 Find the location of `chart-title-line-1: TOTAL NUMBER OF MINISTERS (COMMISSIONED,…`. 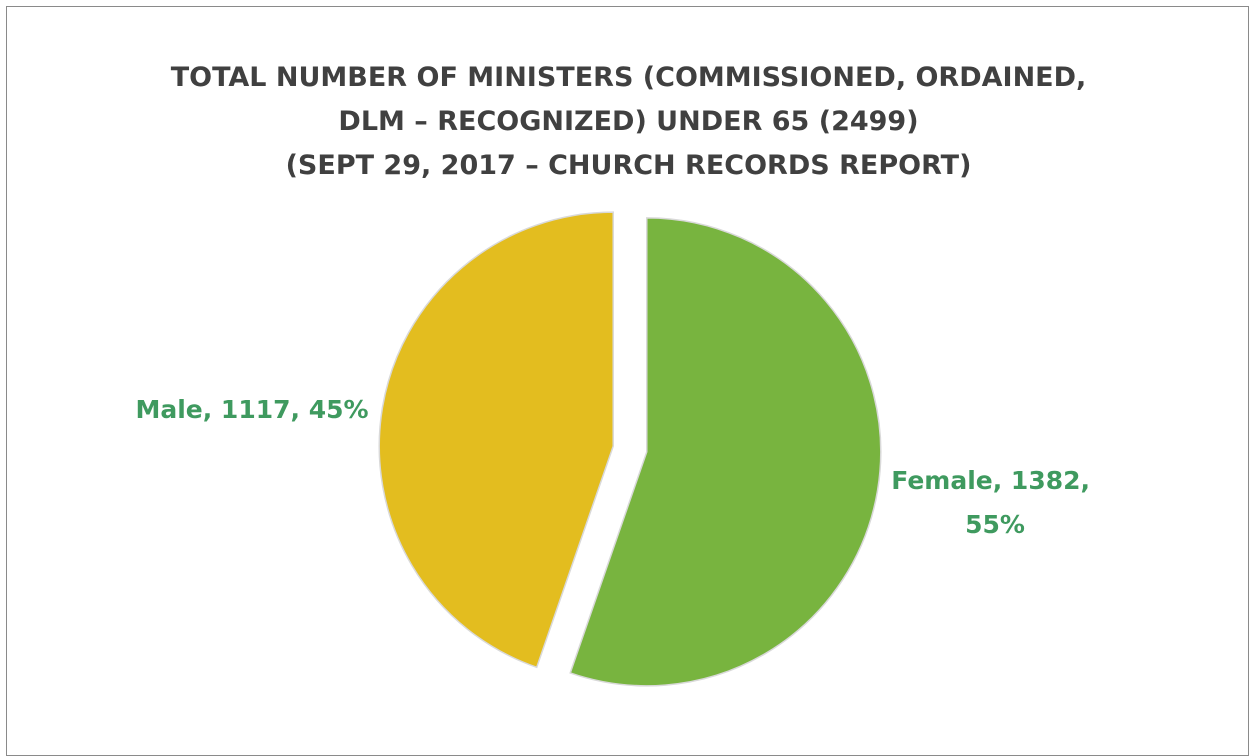

chart-title-line-1: TOTAL NUMBER OF MINISTERS (COMMISSIONED,… is located at coordinates (628, 77).